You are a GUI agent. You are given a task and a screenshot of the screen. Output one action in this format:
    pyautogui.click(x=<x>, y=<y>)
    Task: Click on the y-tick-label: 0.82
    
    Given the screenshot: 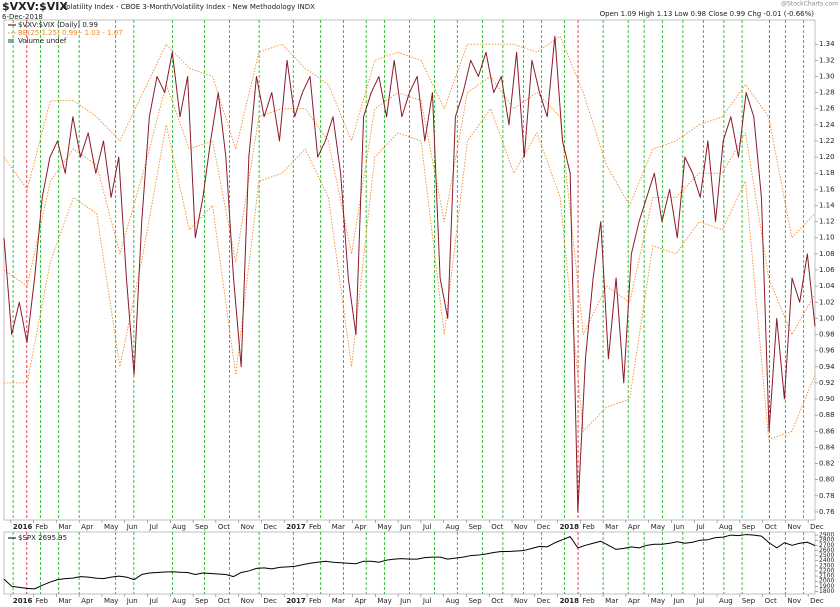 What is the action you would take?
    pyautogui.click(x=827, y=464)
    